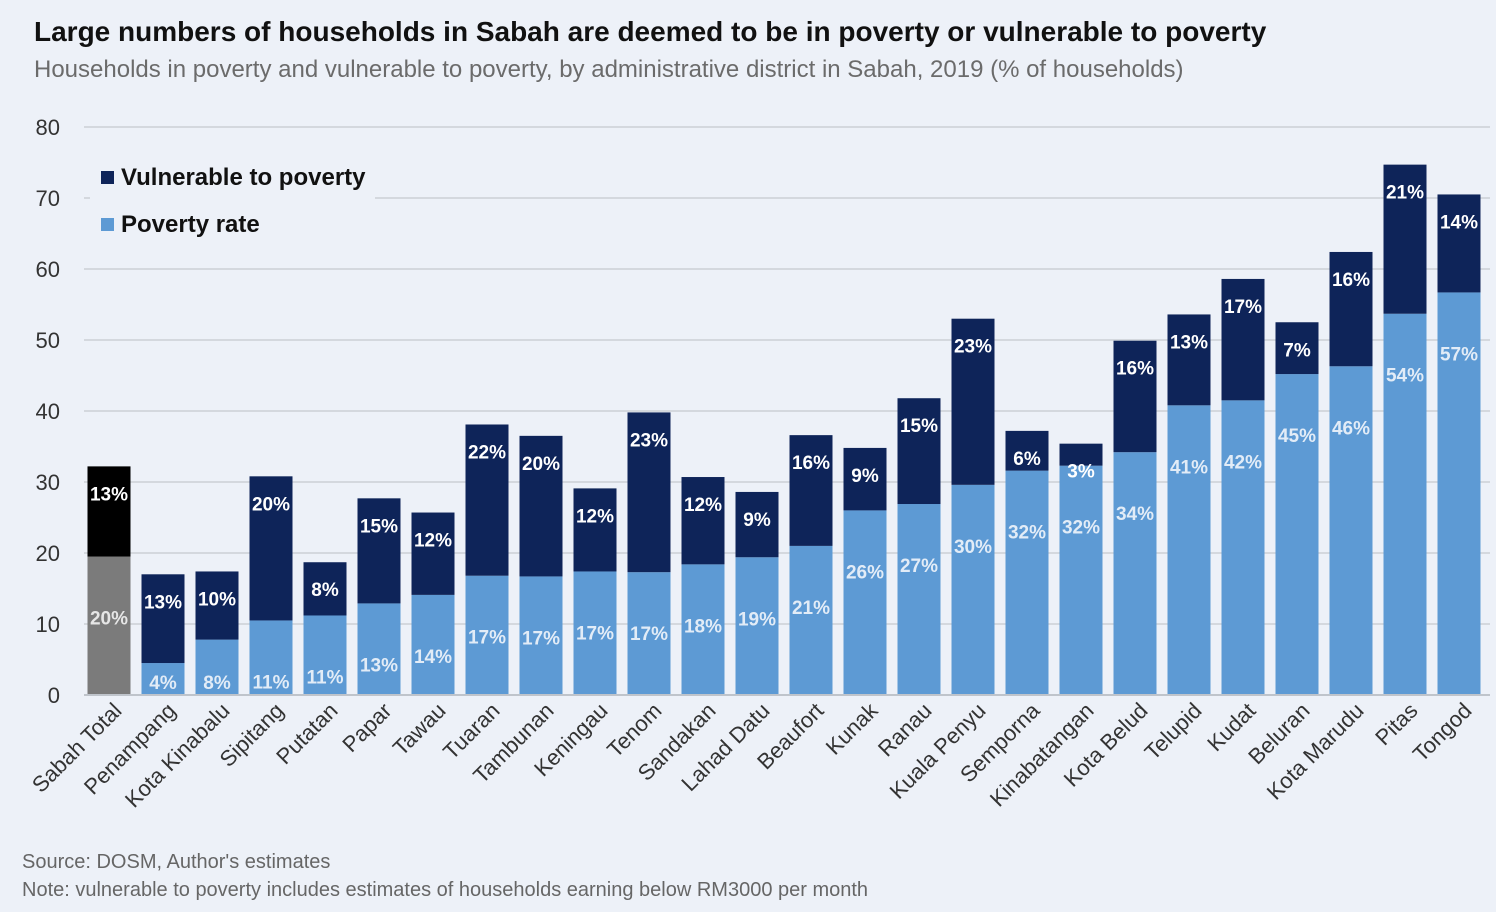  What do you see at coordinates (107, 224) in the screenshot?
I see `legend-swatch-poverty` at bounding box center [107, 224].